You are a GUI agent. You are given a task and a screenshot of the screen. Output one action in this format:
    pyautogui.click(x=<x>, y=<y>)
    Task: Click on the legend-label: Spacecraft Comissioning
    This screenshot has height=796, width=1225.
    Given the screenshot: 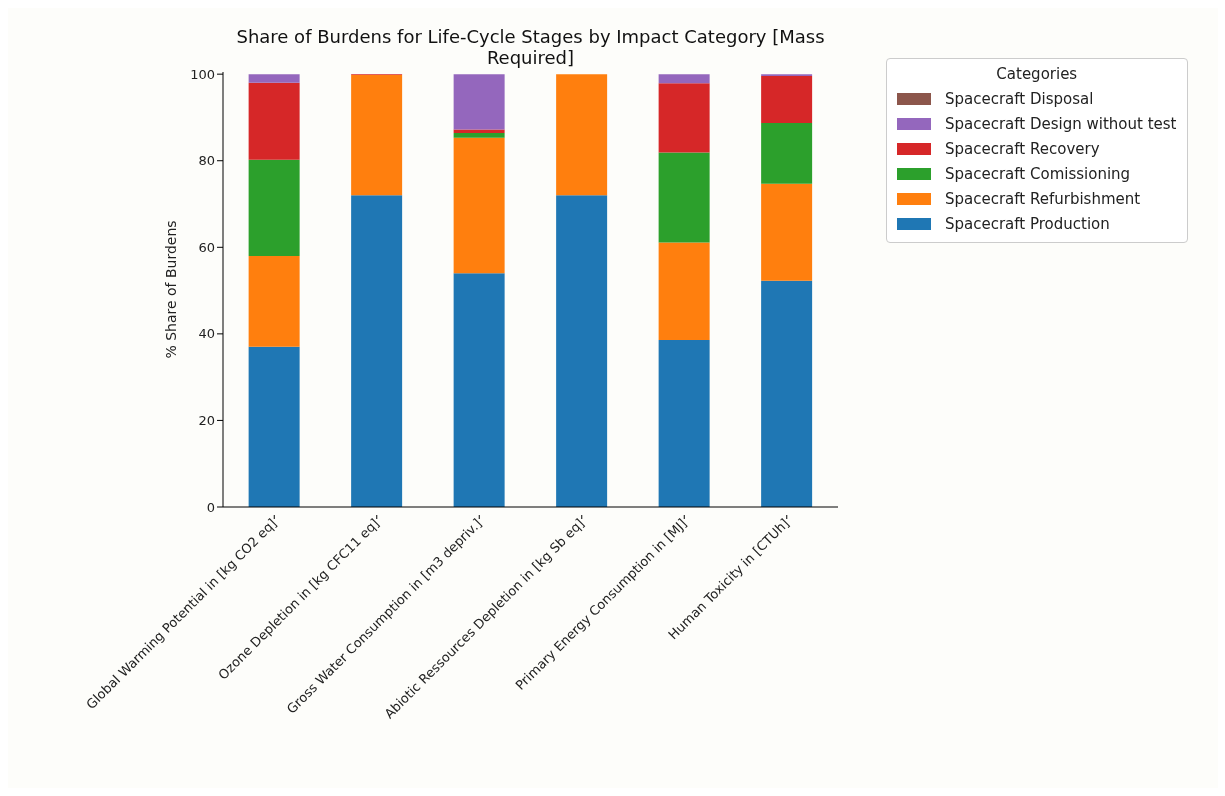 What is the action you would take?
    pyautogui.click(x=1038, y=173)
    